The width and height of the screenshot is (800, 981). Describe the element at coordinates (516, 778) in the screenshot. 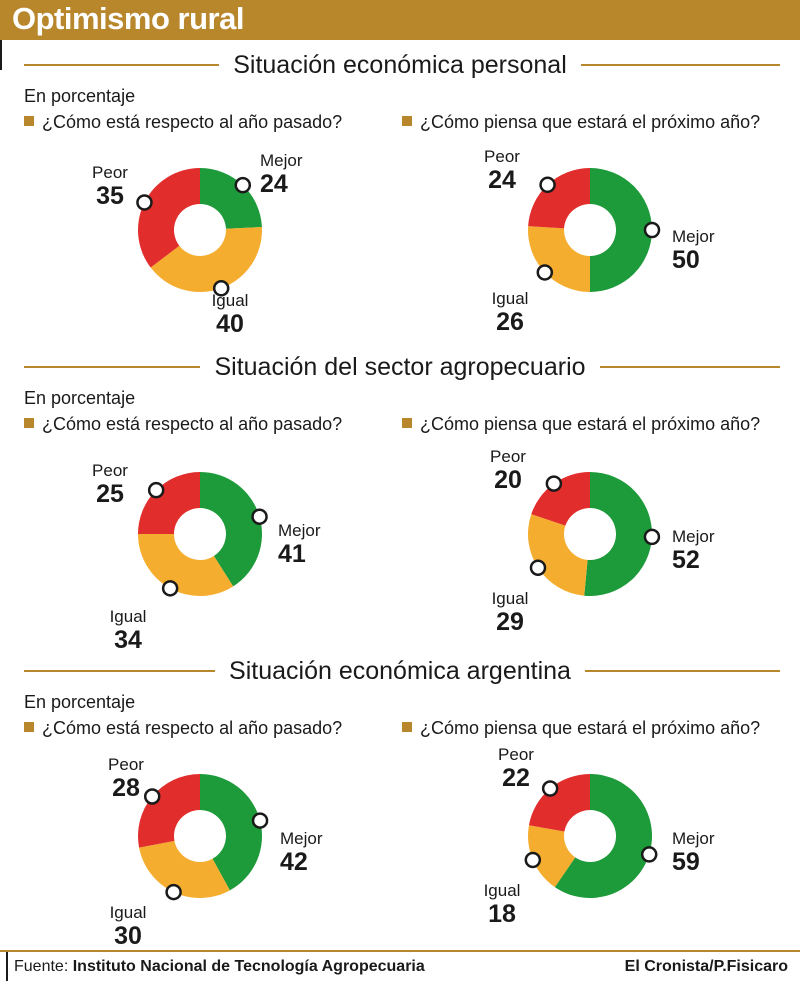

I see `value-label-peor: 22` at that location.